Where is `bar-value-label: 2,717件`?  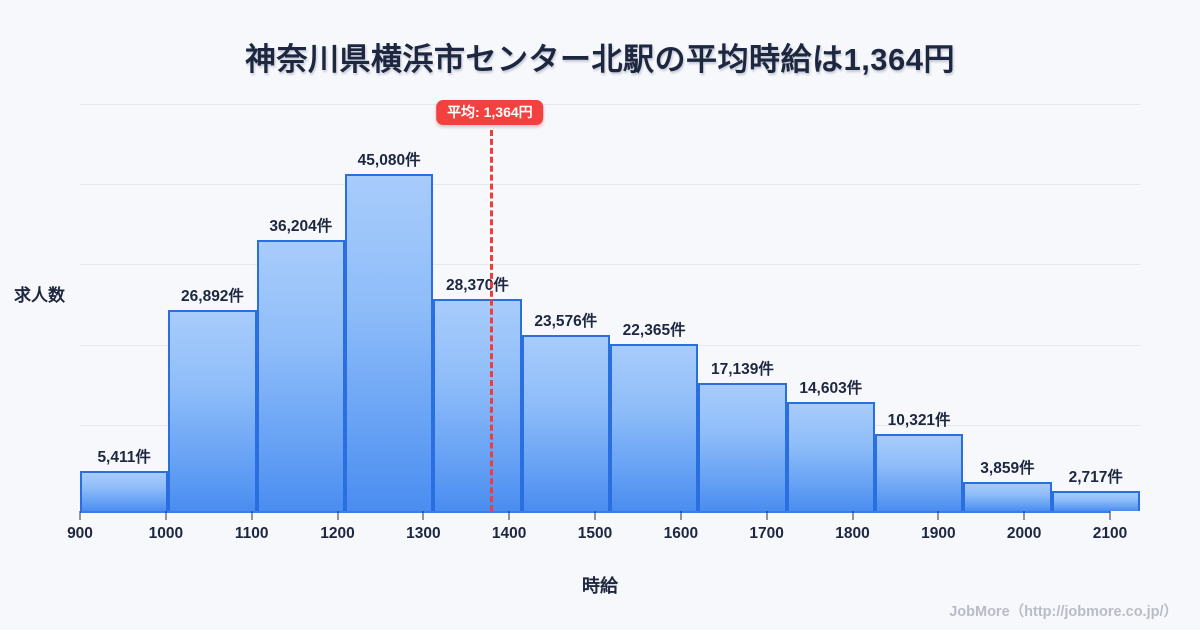 bar-value-label: 2,717件 is located at coordinates (1095, 477).